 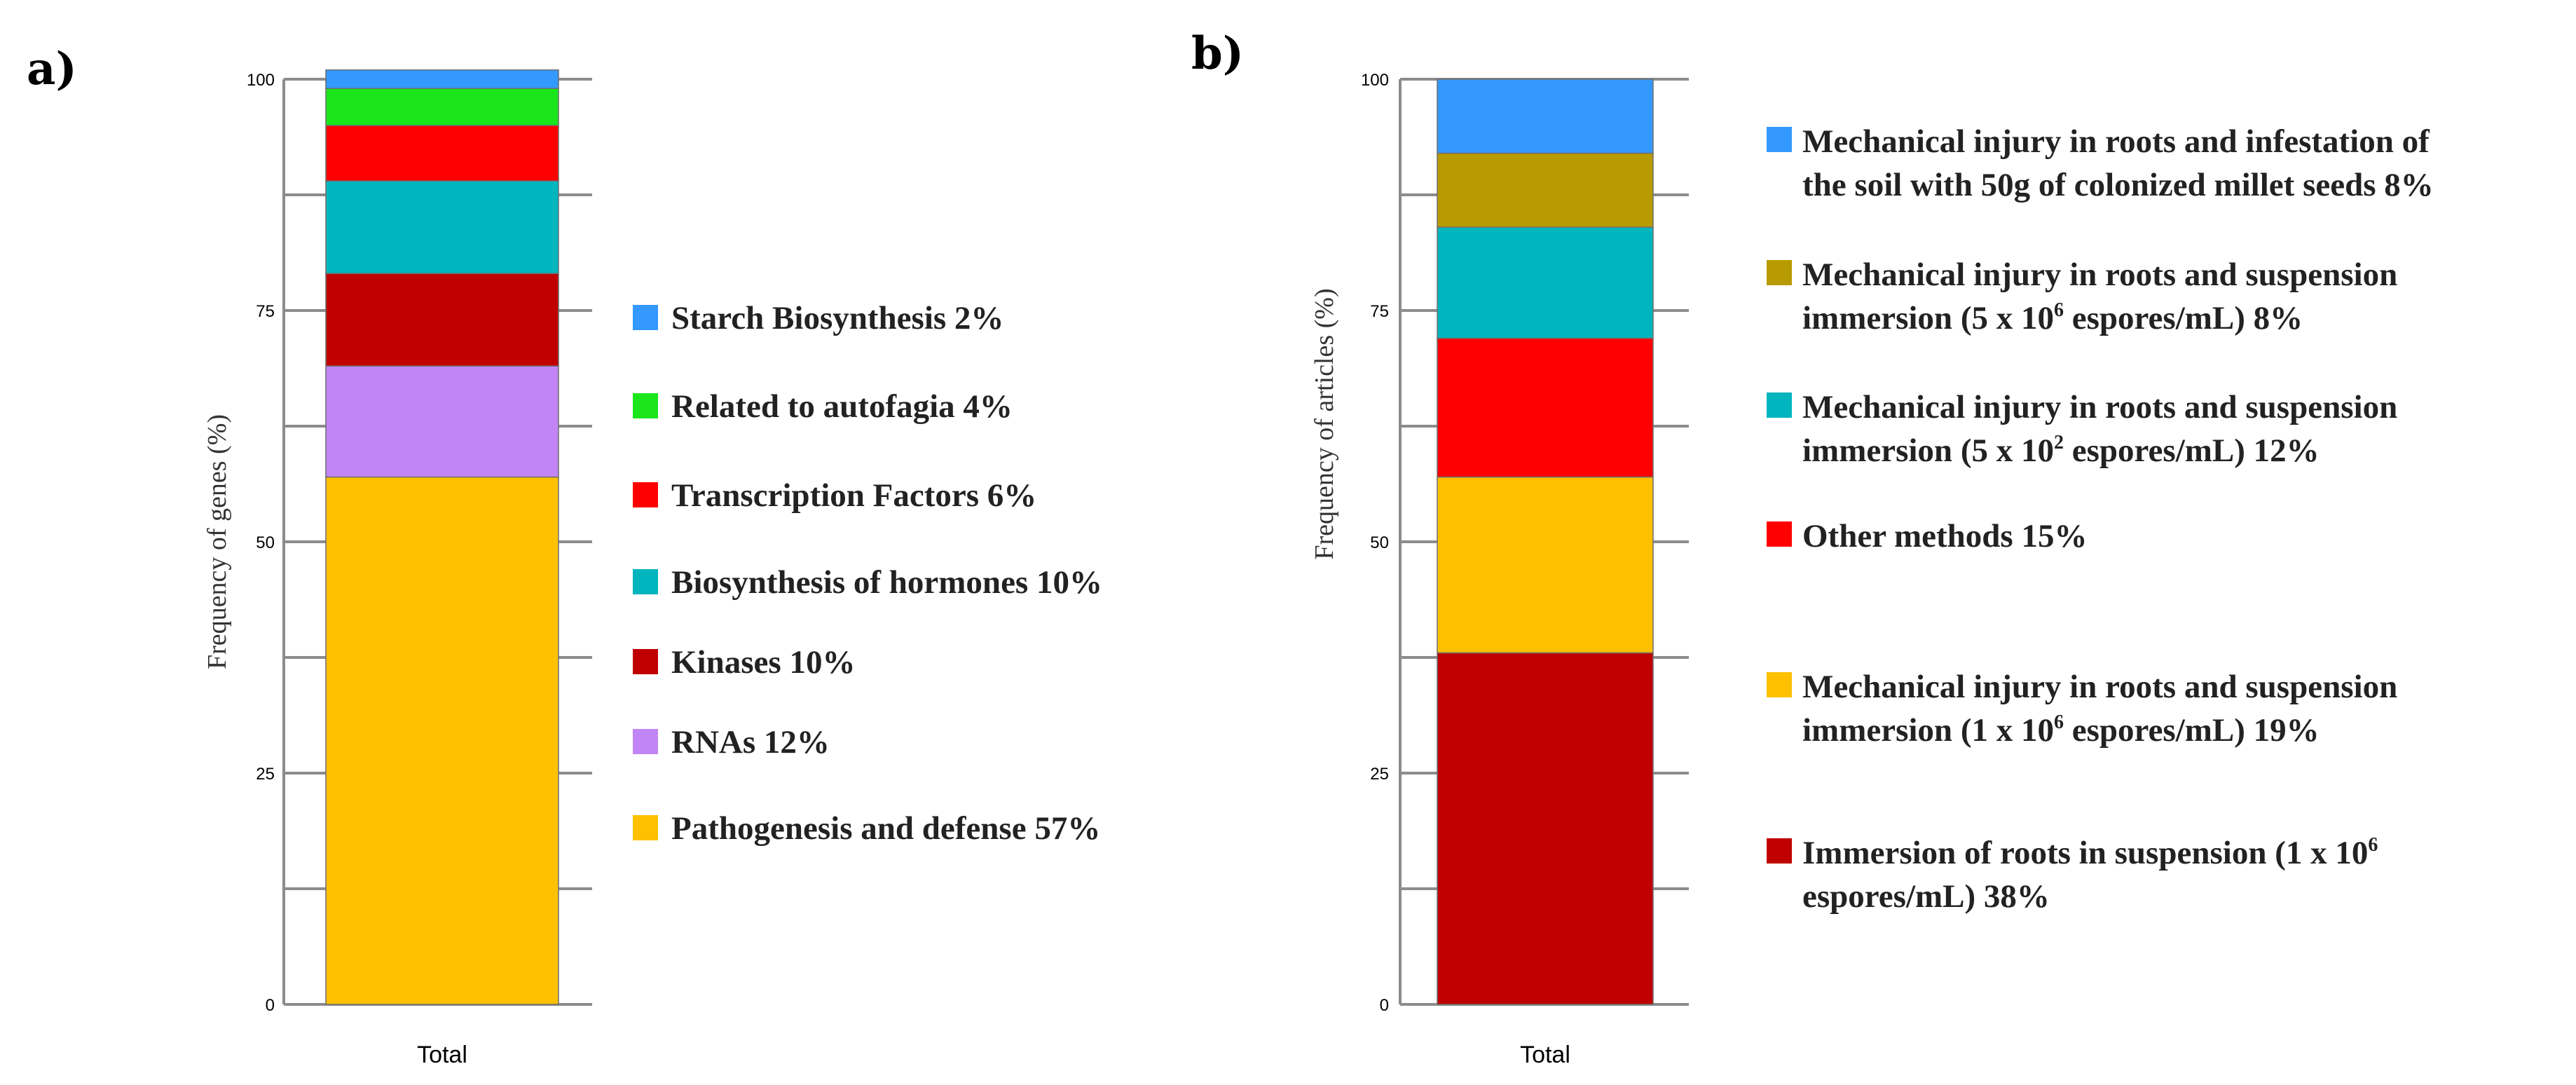 What do you see at coordinates (842, 406) in the screenshot?
I see `legend-entry: Related to autofagia 4%` at bounding box center [842, 406].